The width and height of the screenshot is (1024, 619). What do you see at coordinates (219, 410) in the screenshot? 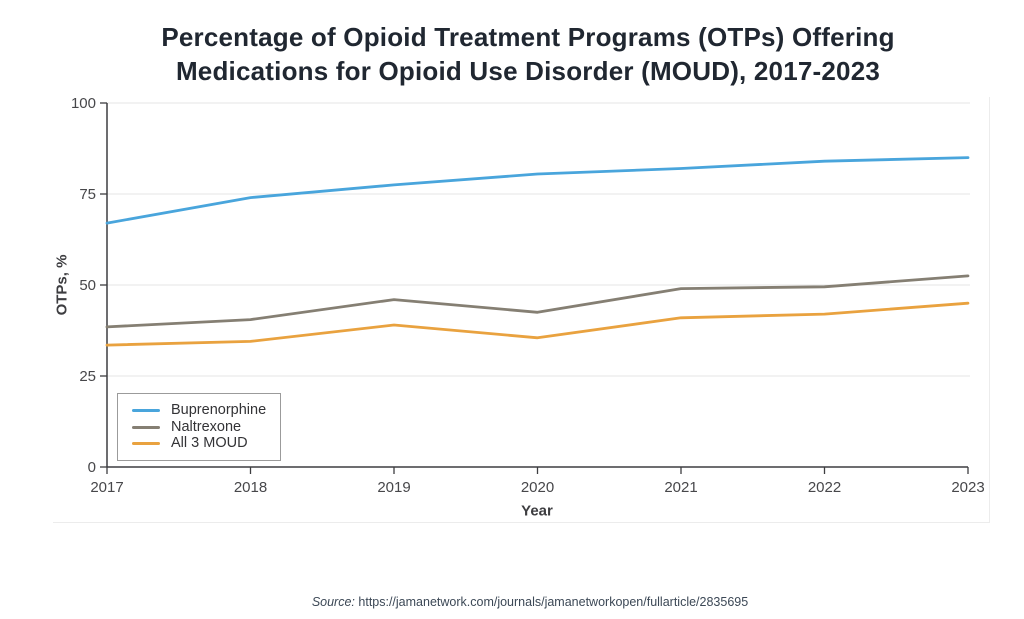
I see `legend-label-buprenorphine: Buprenorphine` at bounding box center [219, 410].